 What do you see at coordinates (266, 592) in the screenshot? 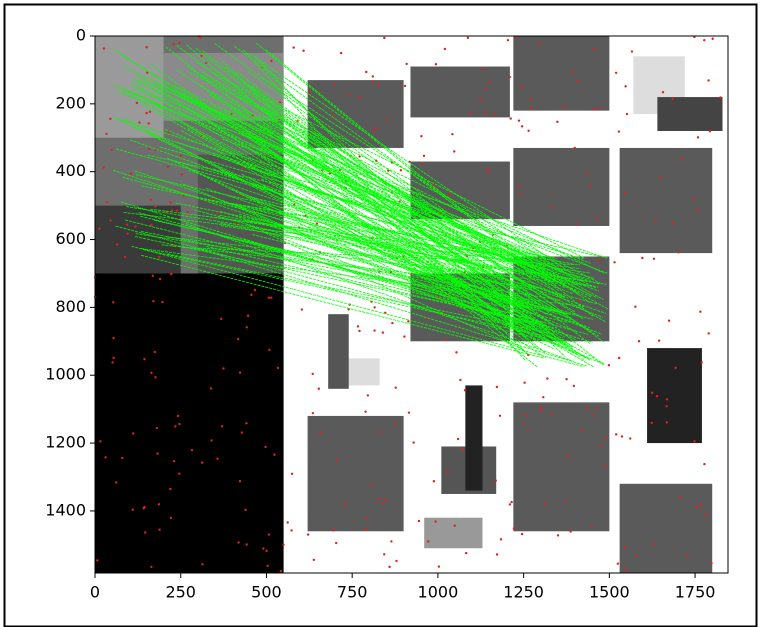
I see `x-tick-label: 500` at bounding box center [266, 592].